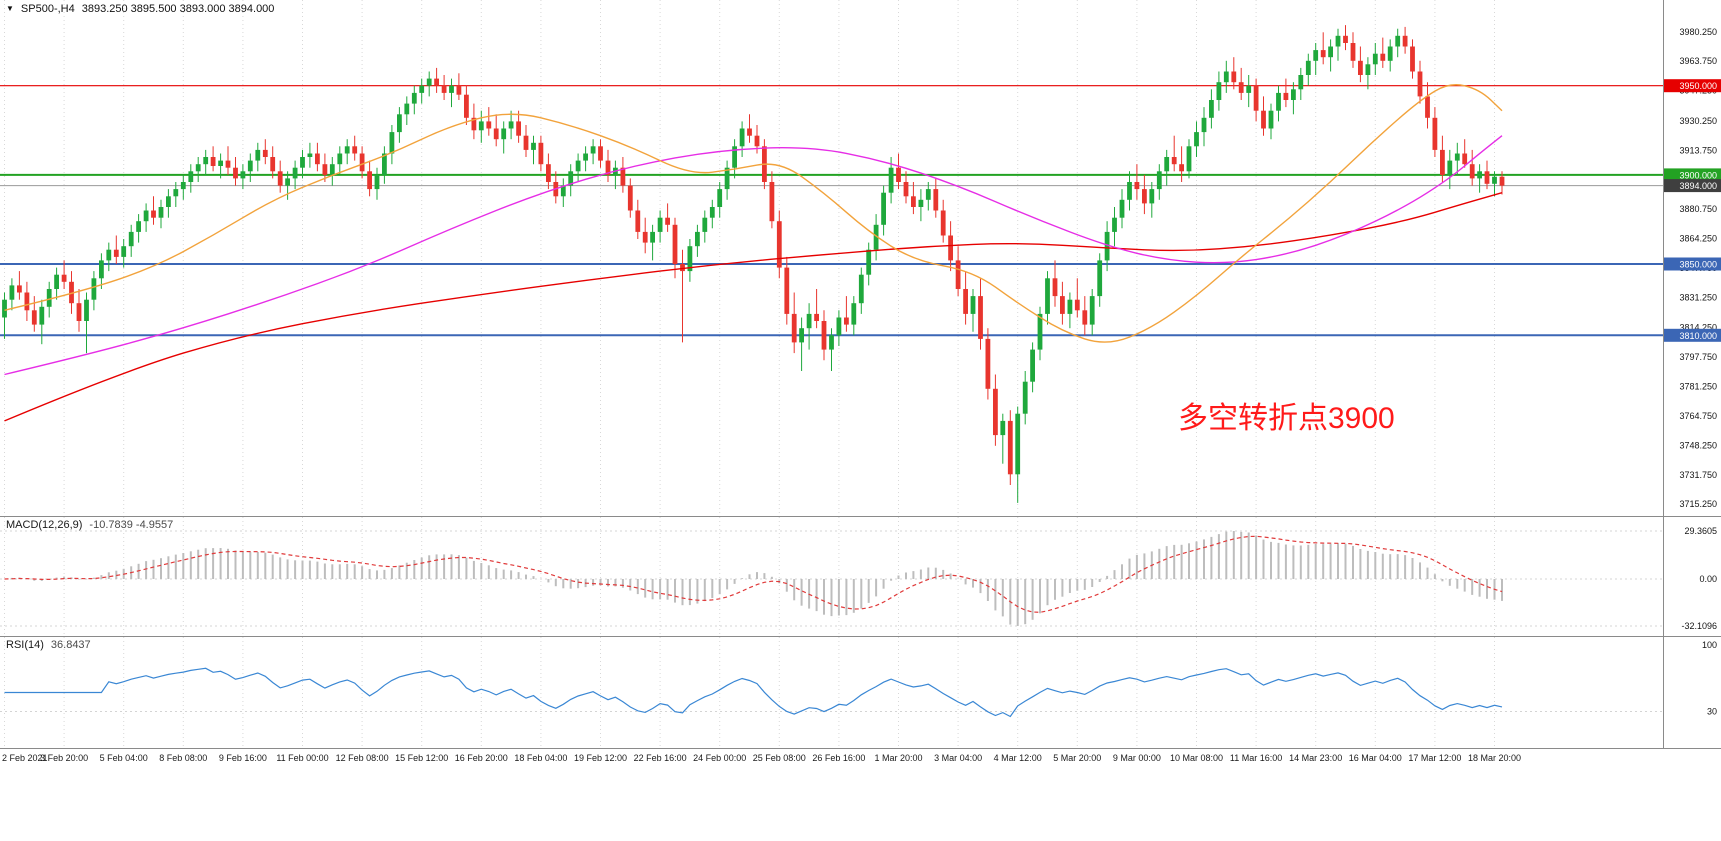  Describe the element at coordinates (183, 758) in the screenshot. I see `time-label: 8 Feb 08:00` at that location.